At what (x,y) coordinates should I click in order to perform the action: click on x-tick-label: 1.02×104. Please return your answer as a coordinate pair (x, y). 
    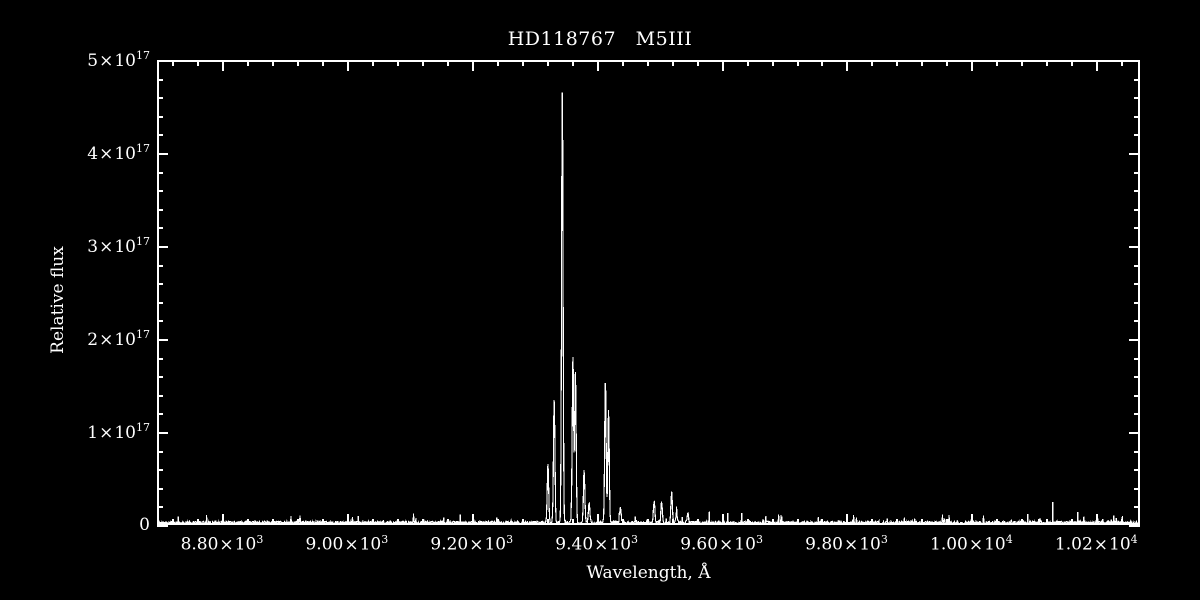
    Looking at the image, I should click on (1096, 544).